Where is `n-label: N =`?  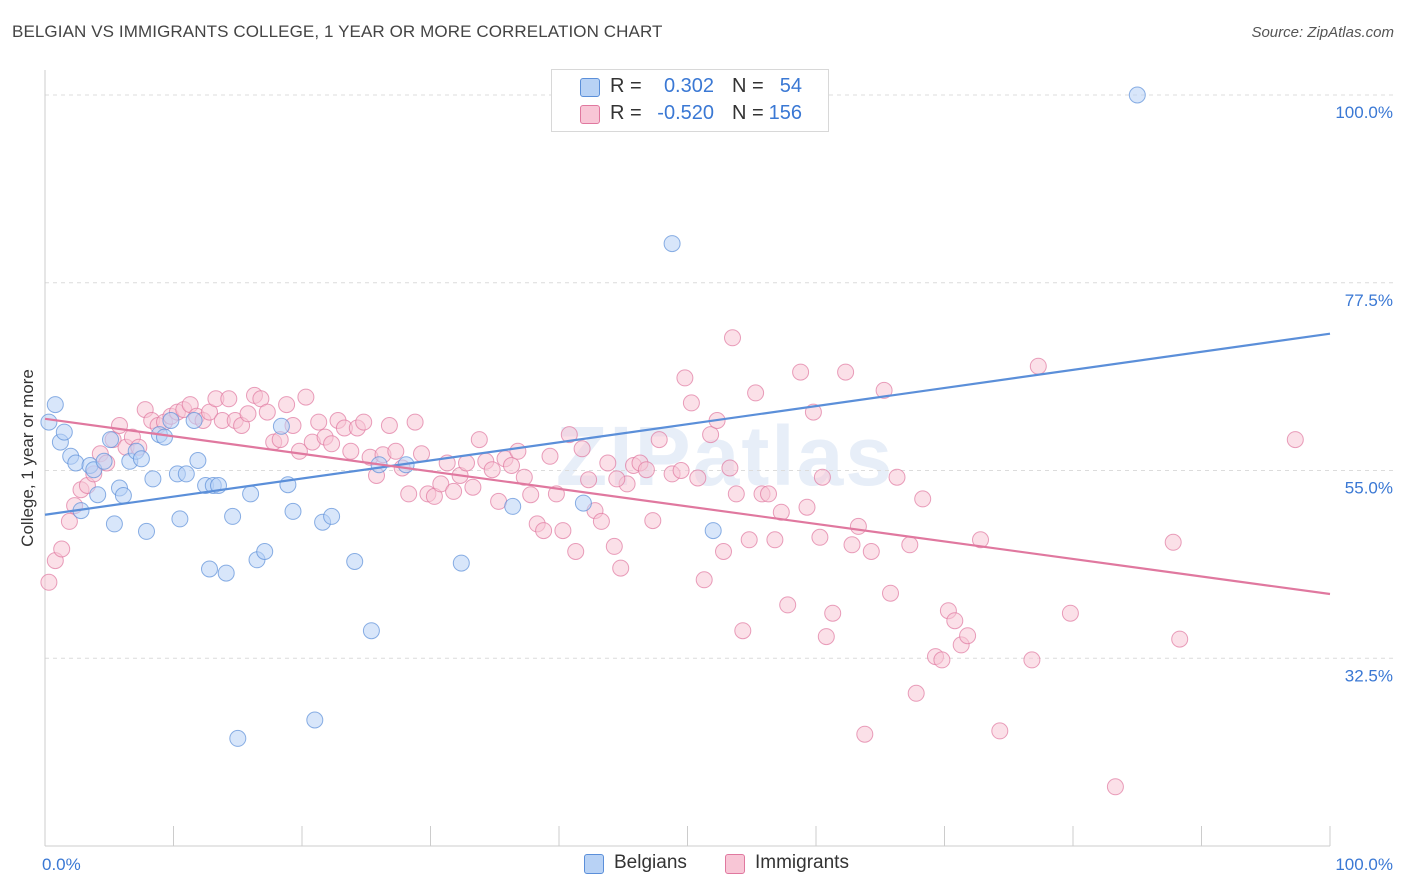 n-label: N = is located at coordinates (748, 86).